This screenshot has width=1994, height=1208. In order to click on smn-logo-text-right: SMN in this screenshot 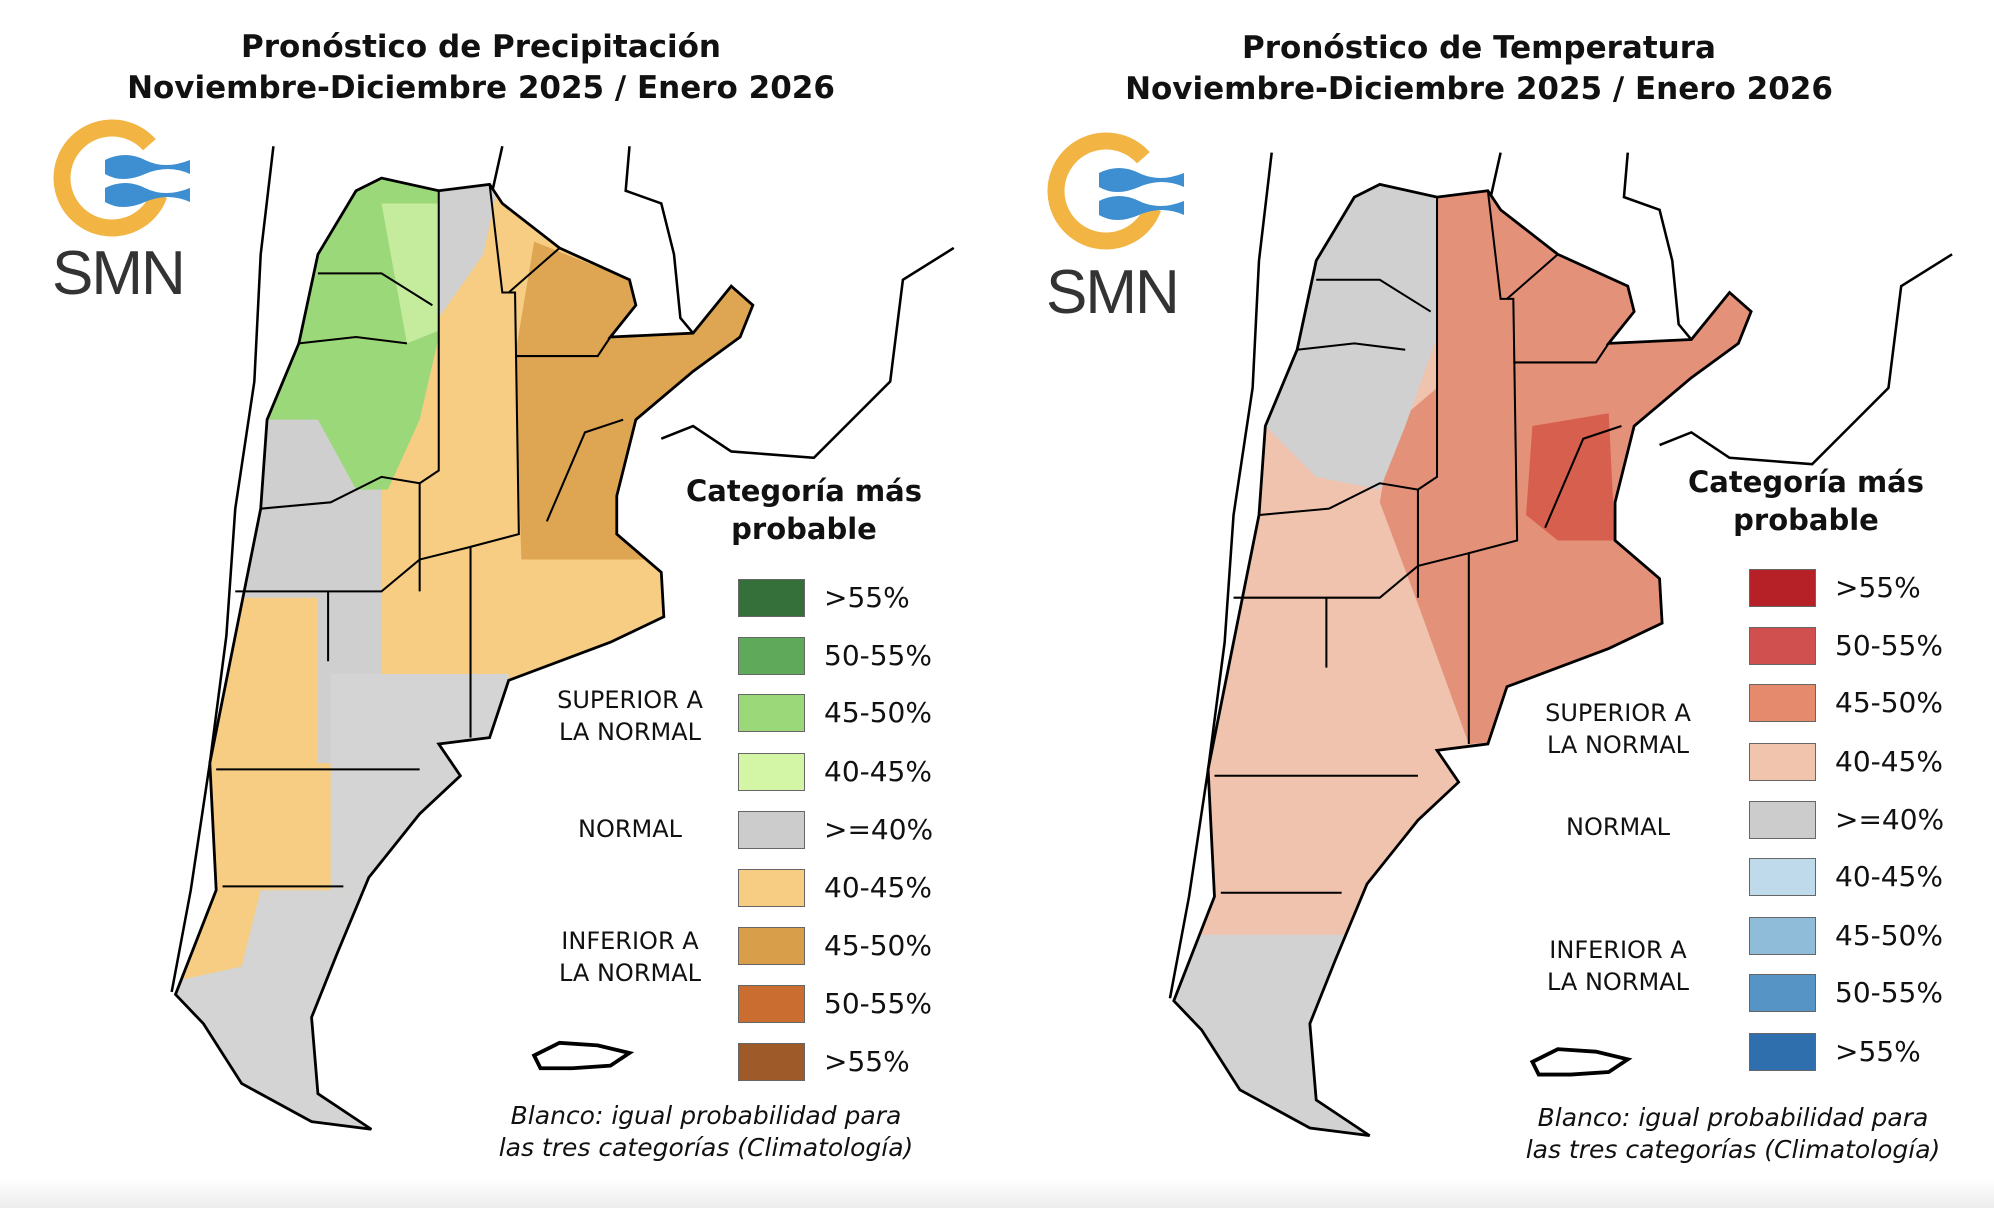, I will do `click(1113, 292)`.